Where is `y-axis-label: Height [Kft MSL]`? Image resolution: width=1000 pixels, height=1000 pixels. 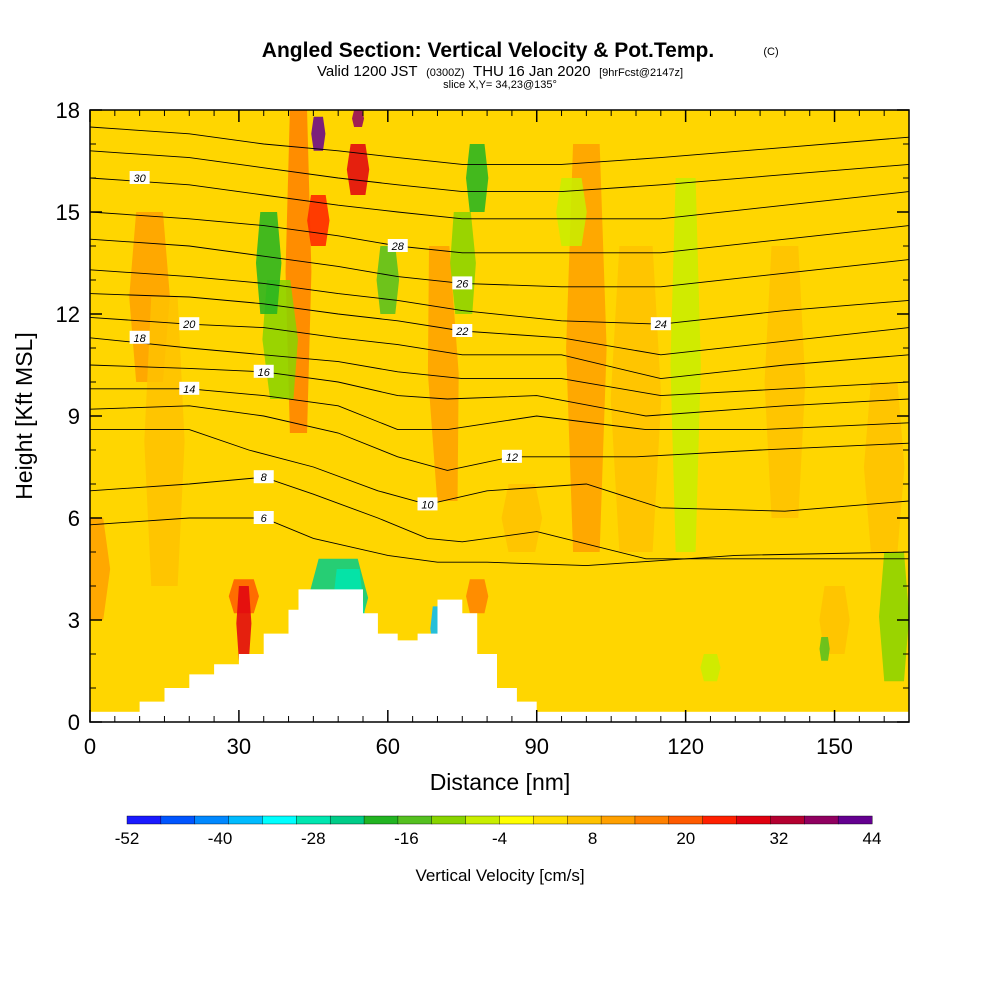 y-axis-label: Height [Kft MSL] is located at coordinates (24, 415).